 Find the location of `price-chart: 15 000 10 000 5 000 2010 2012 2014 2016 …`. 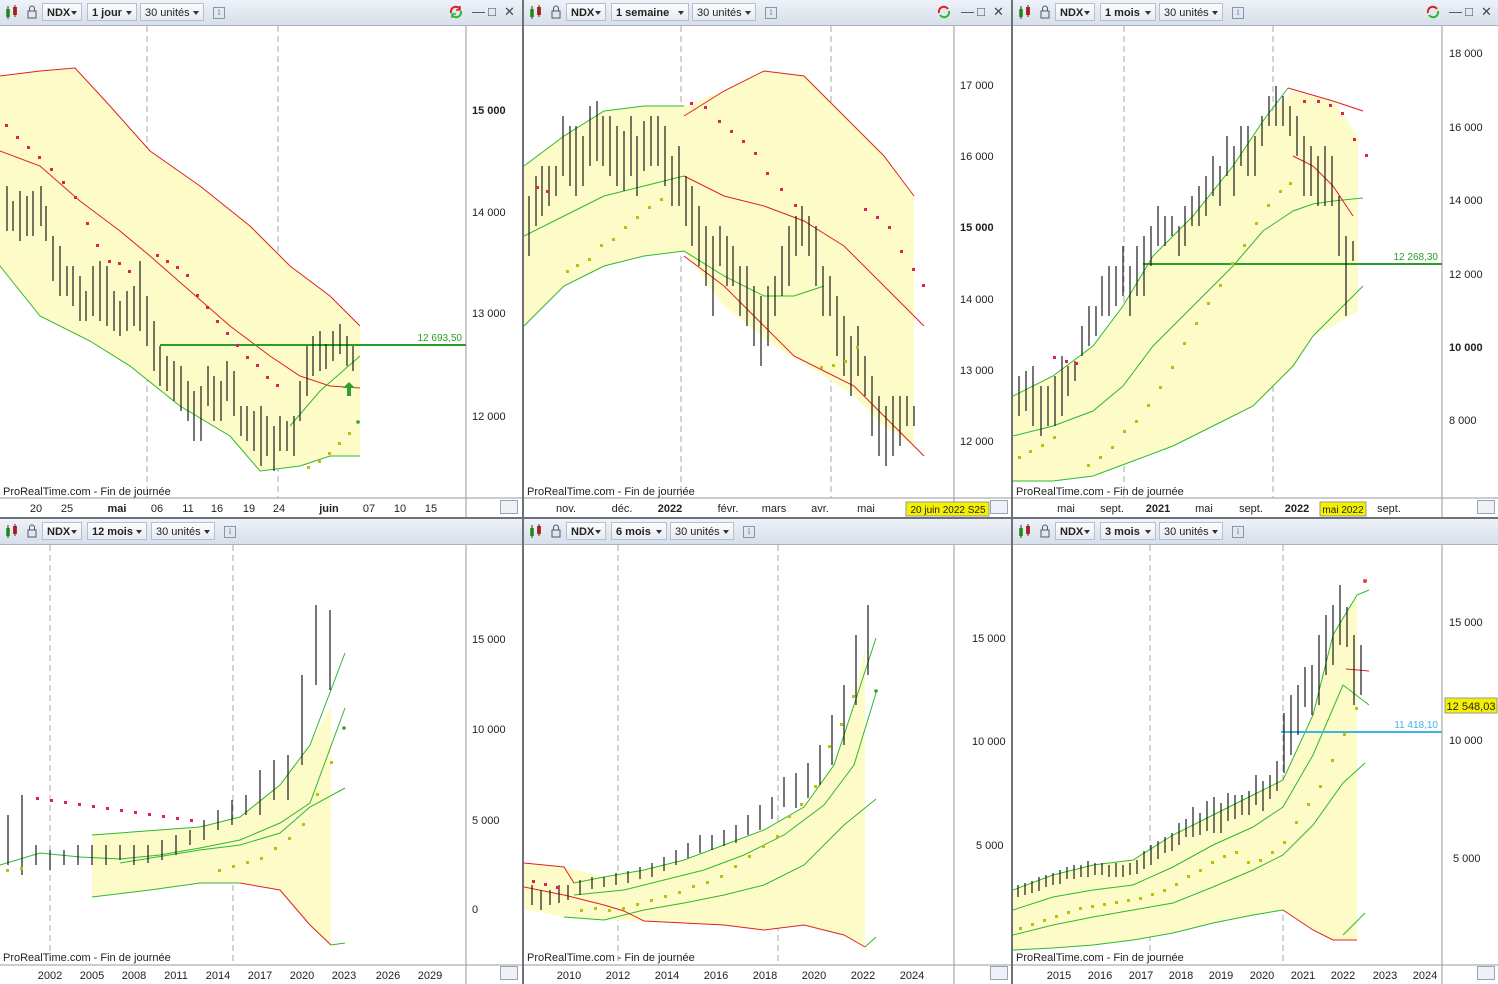

price-chart: 15 000 10 000 5 000 2010 2012 2014 2016 … is located at coordinates (767, 764).